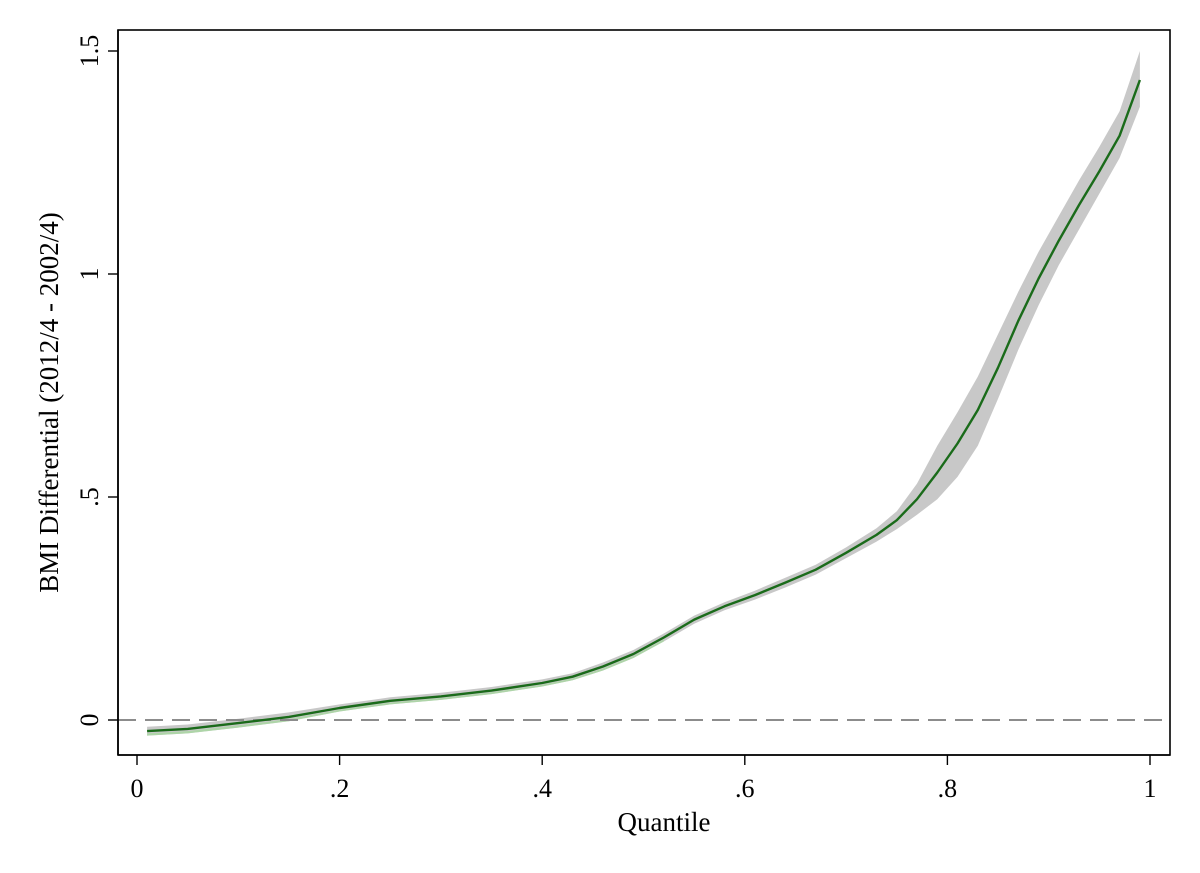 This screenshot has width=1200, height=873. What do you see at coordinates (89, 720) in the screenshot?
I see `y-tick-label: 0` at bounding box center [89, 720].